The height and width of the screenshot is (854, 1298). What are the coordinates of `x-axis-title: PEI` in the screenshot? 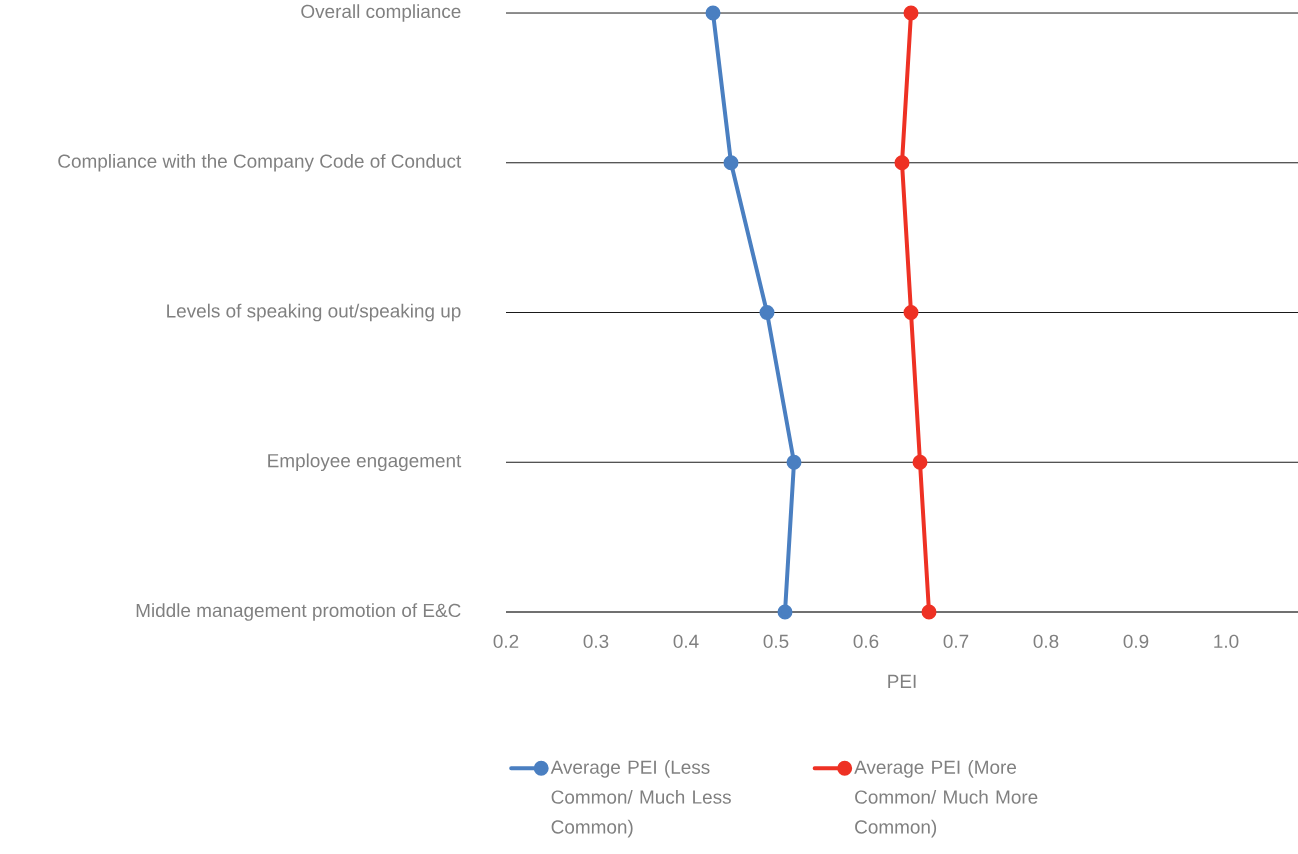 It's located at (902, 681).